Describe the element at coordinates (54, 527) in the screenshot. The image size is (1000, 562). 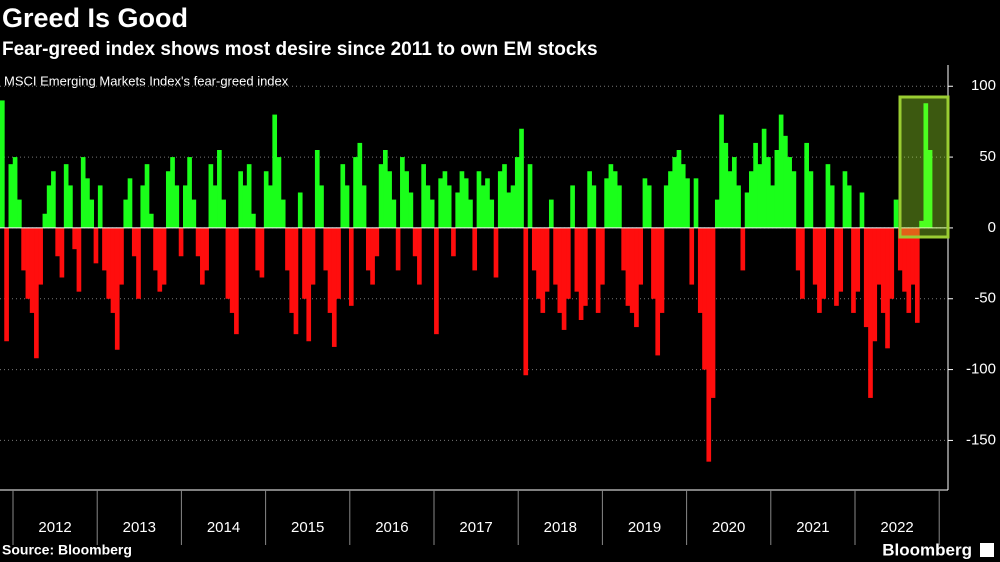
I see `x-tick-label: 2012` at that location.